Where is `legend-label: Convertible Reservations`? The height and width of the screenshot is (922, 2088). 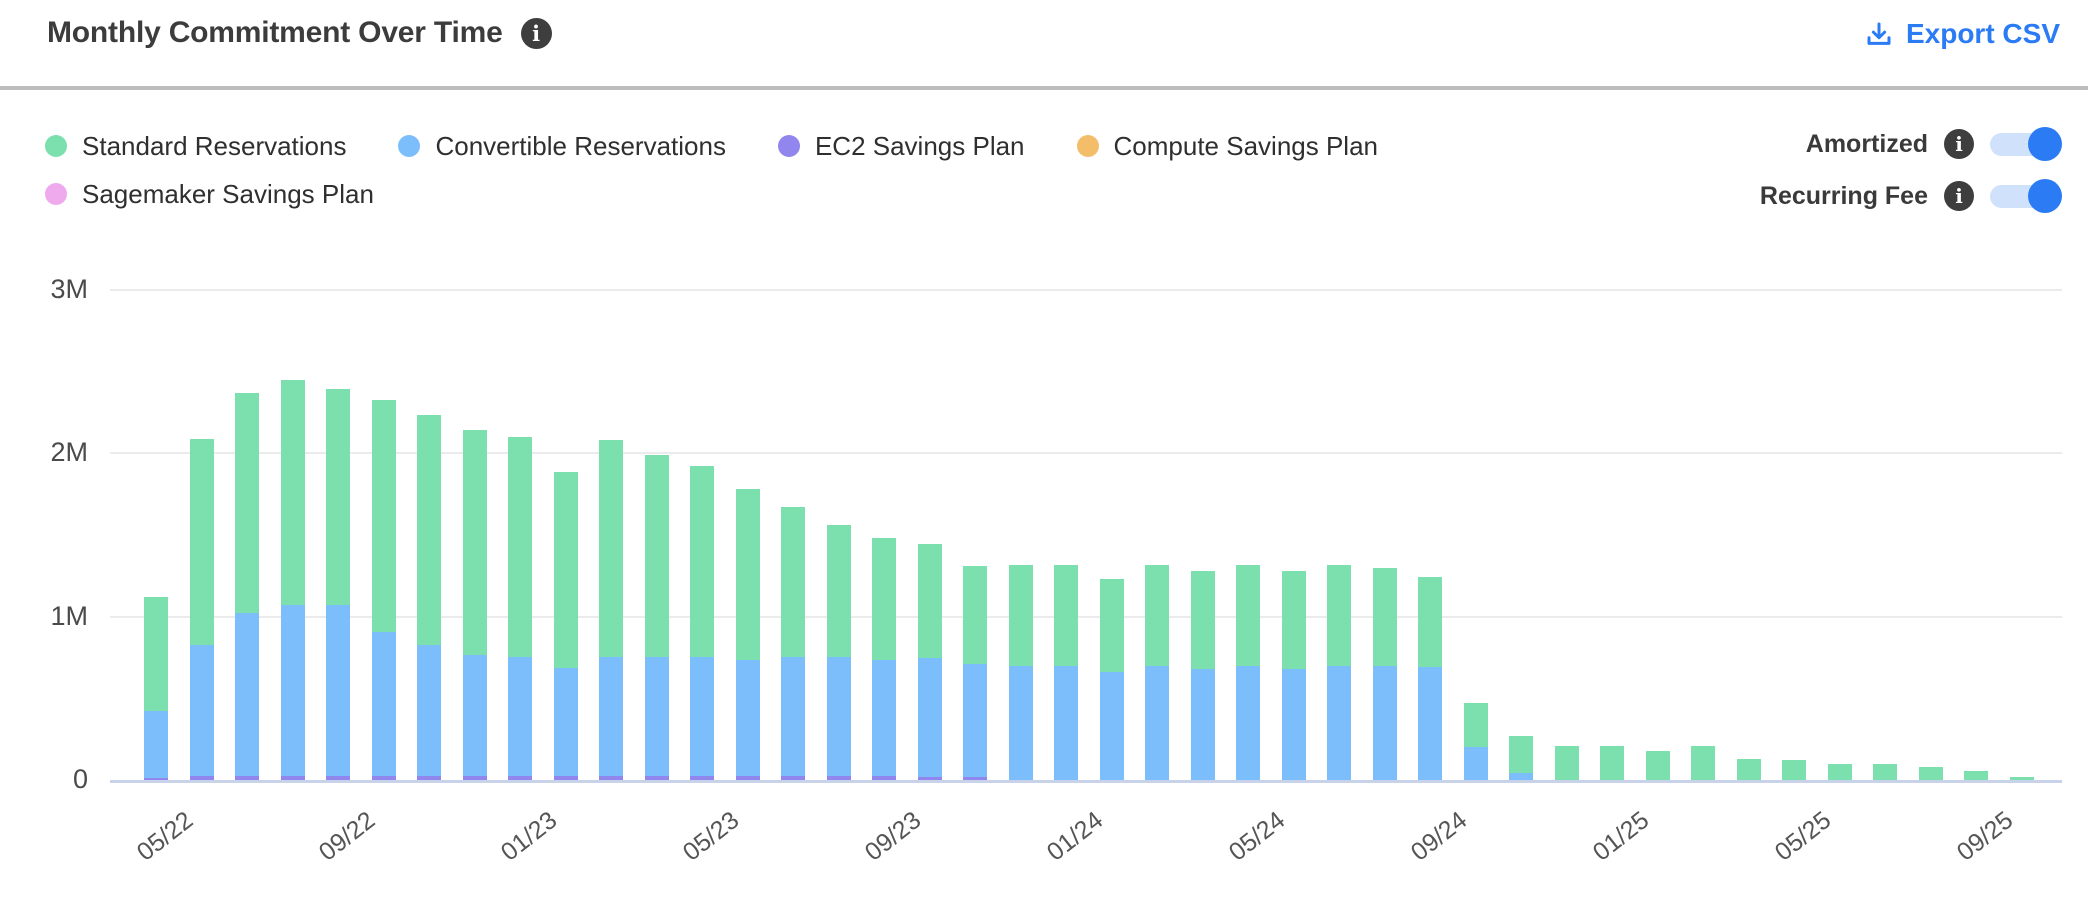 legend-label: Convertible Reservations is located at coordinates (580, 145).